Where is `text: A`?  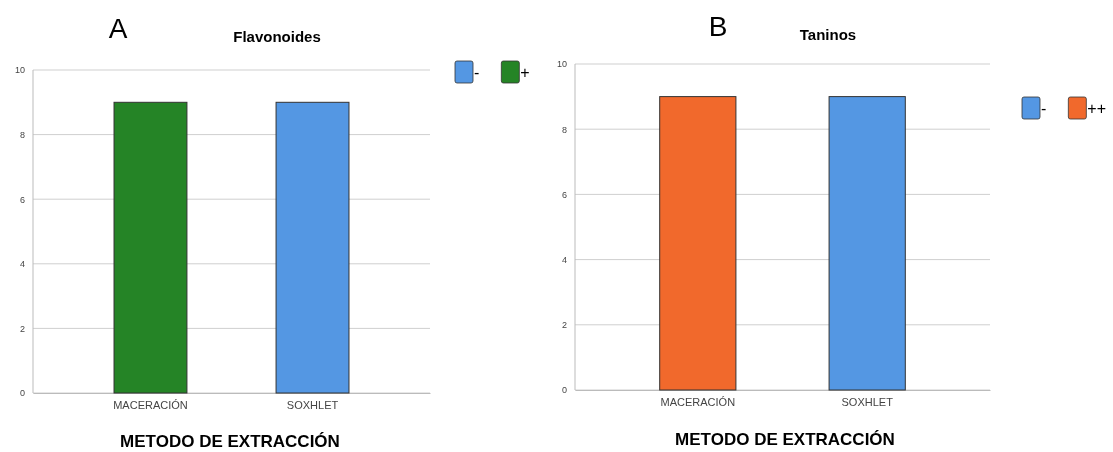
text: A is located at coordinates (118, 28).